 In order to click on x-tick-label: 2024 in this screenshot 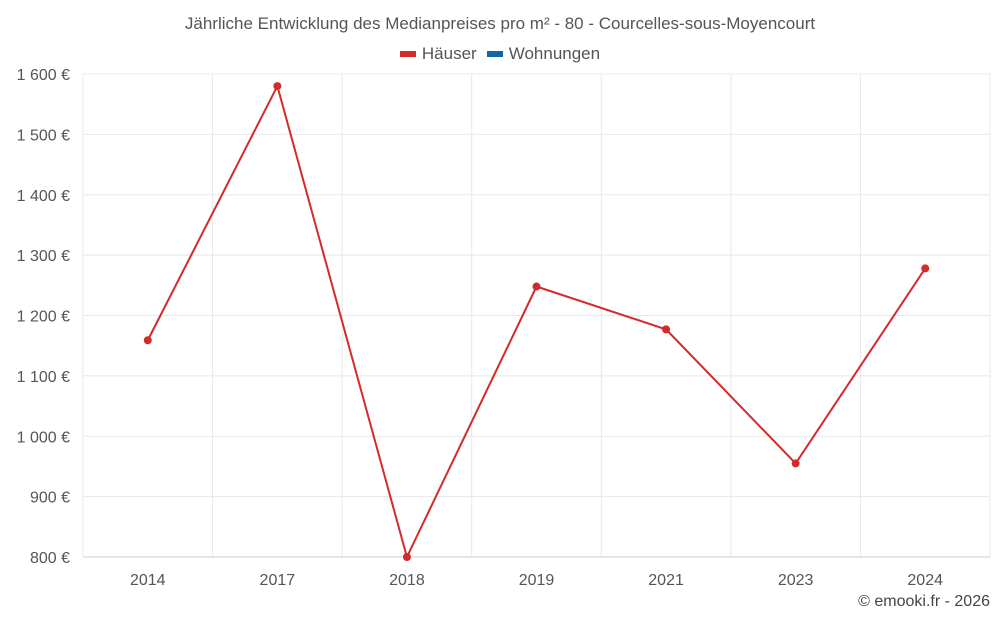, I will do `click(925, 580)`.